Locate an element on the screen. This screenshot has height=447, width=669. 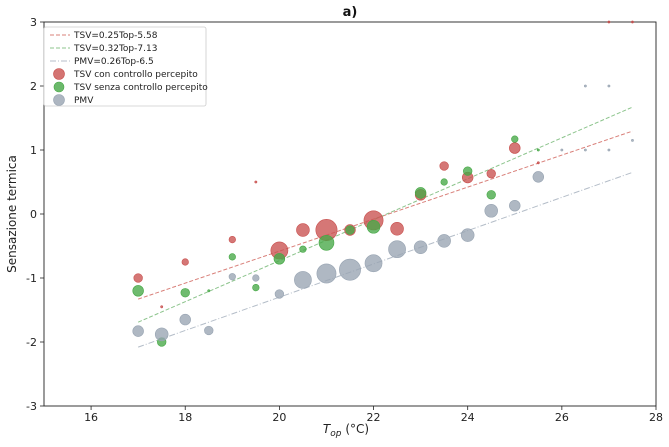
x-tick-label: 20 is located at coordinates (279, 417).